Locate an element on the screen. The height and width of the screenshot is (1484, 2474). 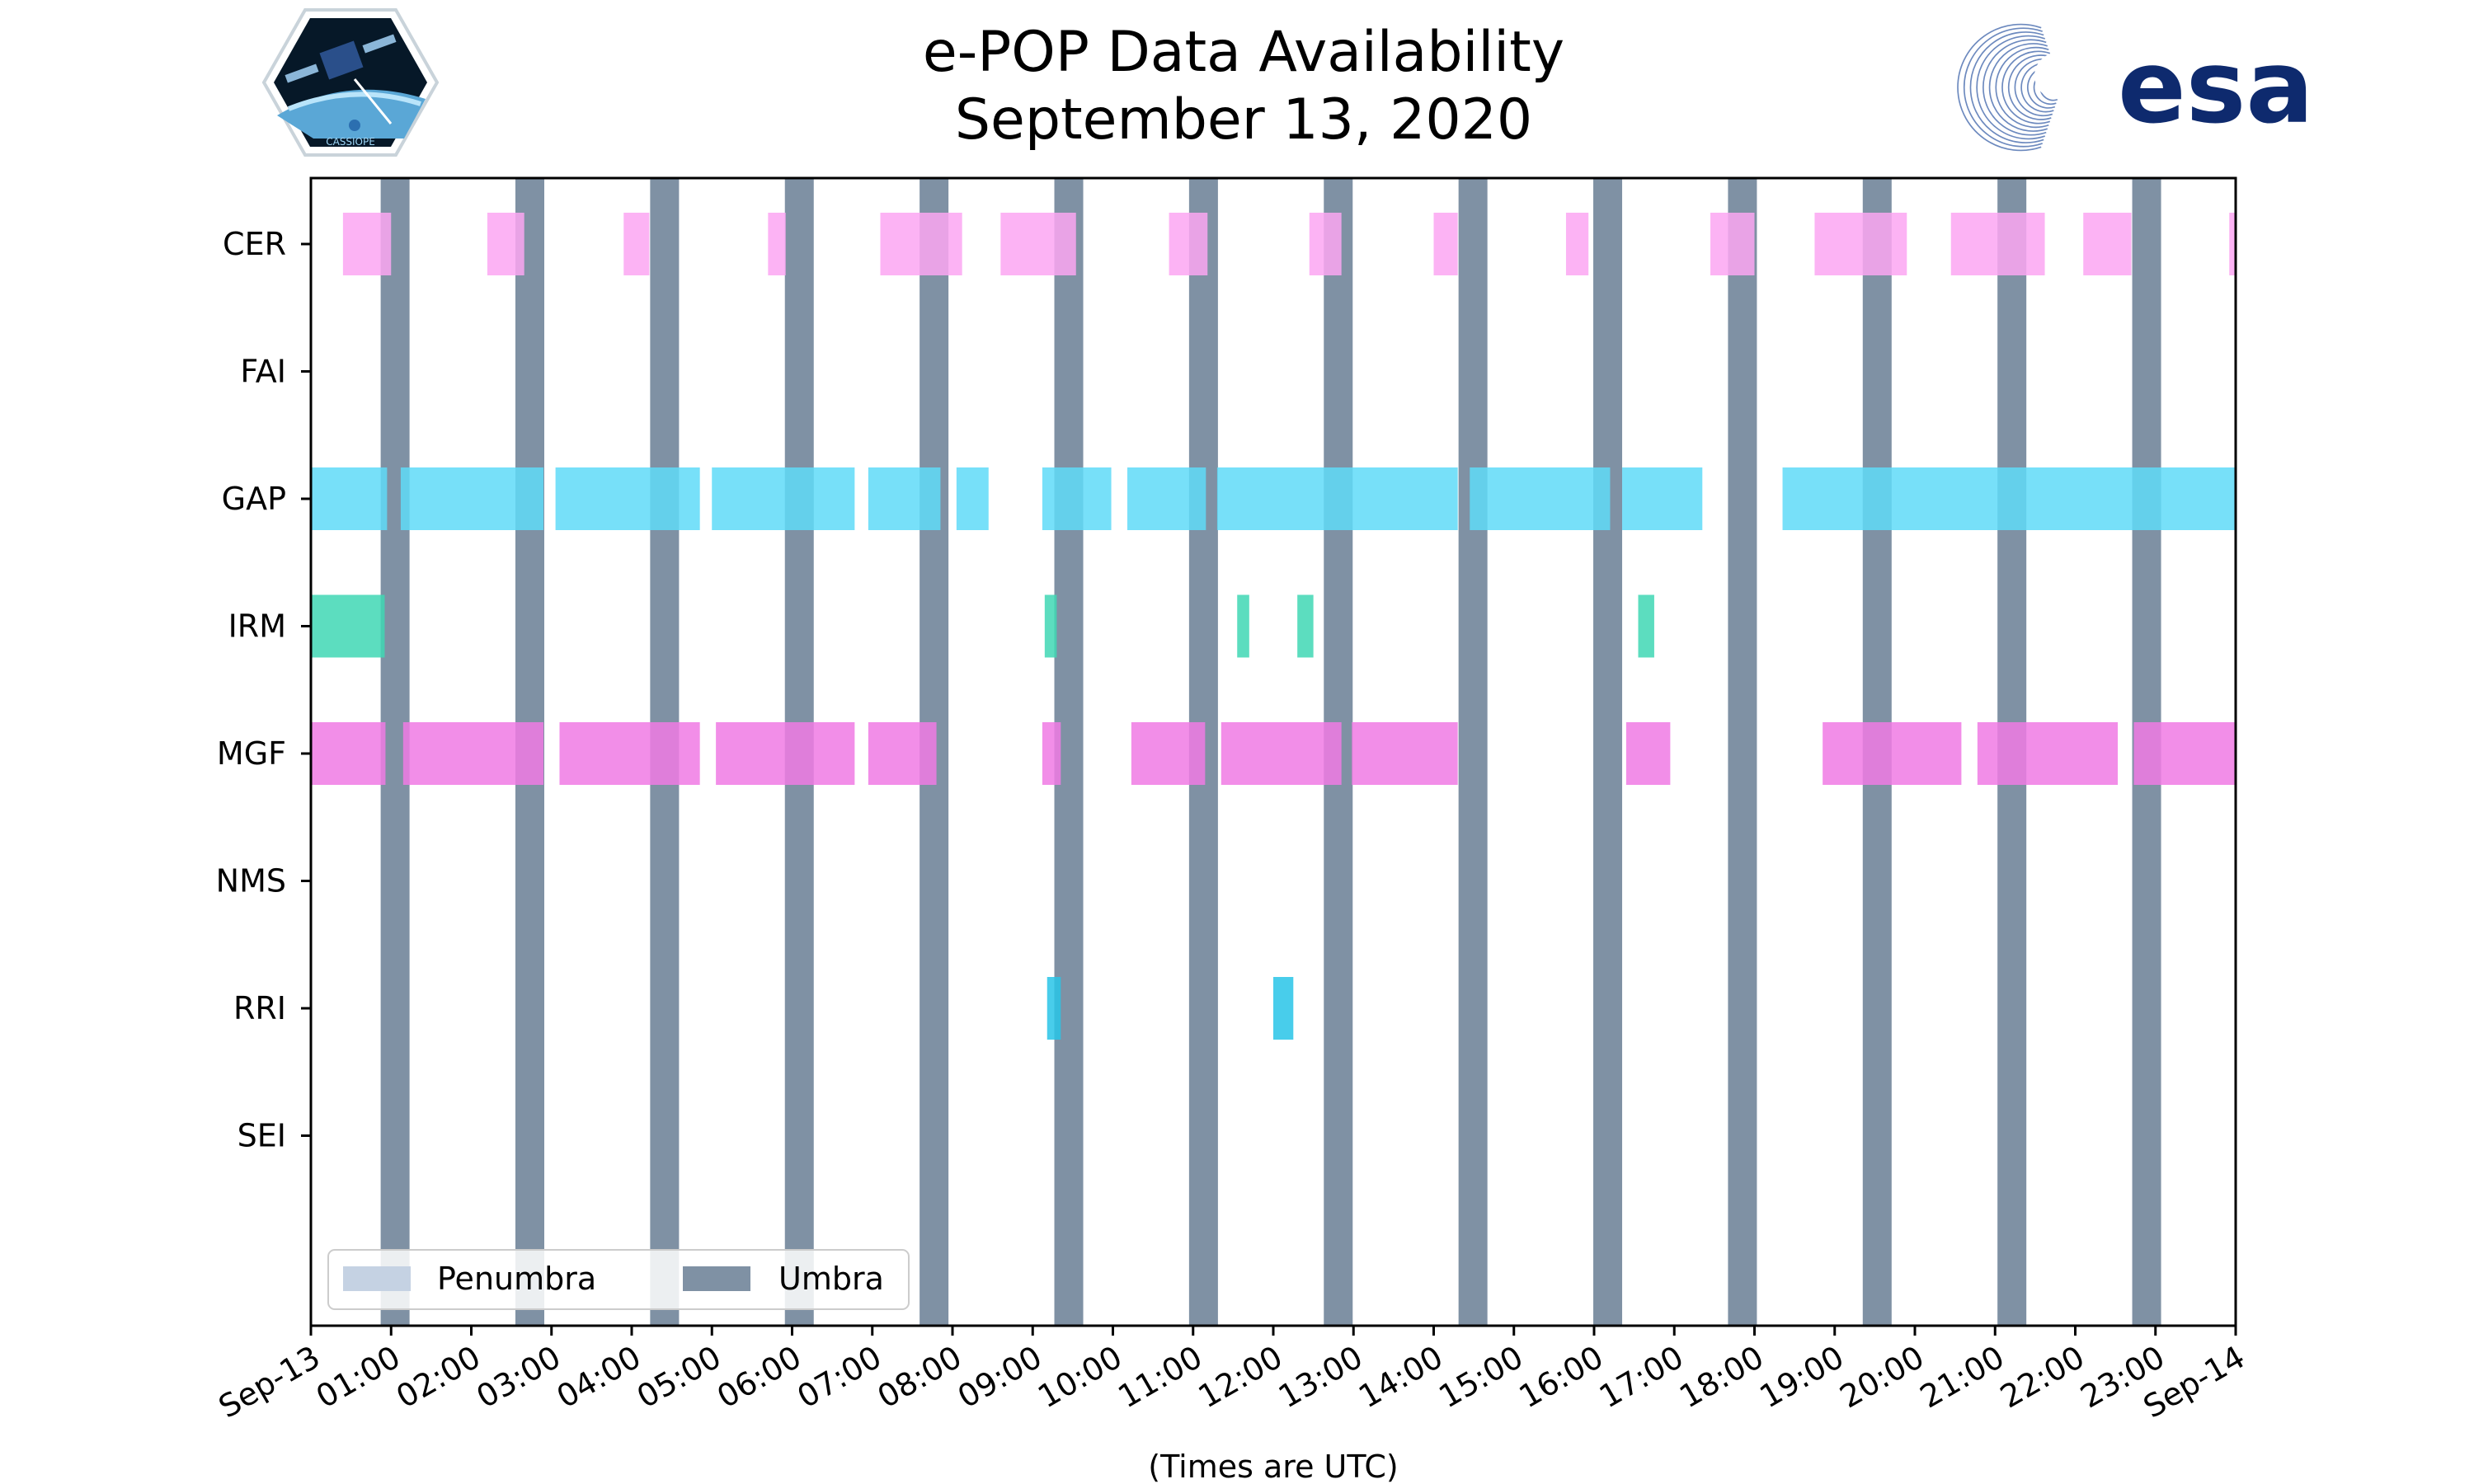
y-axis: CER FAI GAP IRM MGF NMS RRI SEI is located at coordinates (263, 690).